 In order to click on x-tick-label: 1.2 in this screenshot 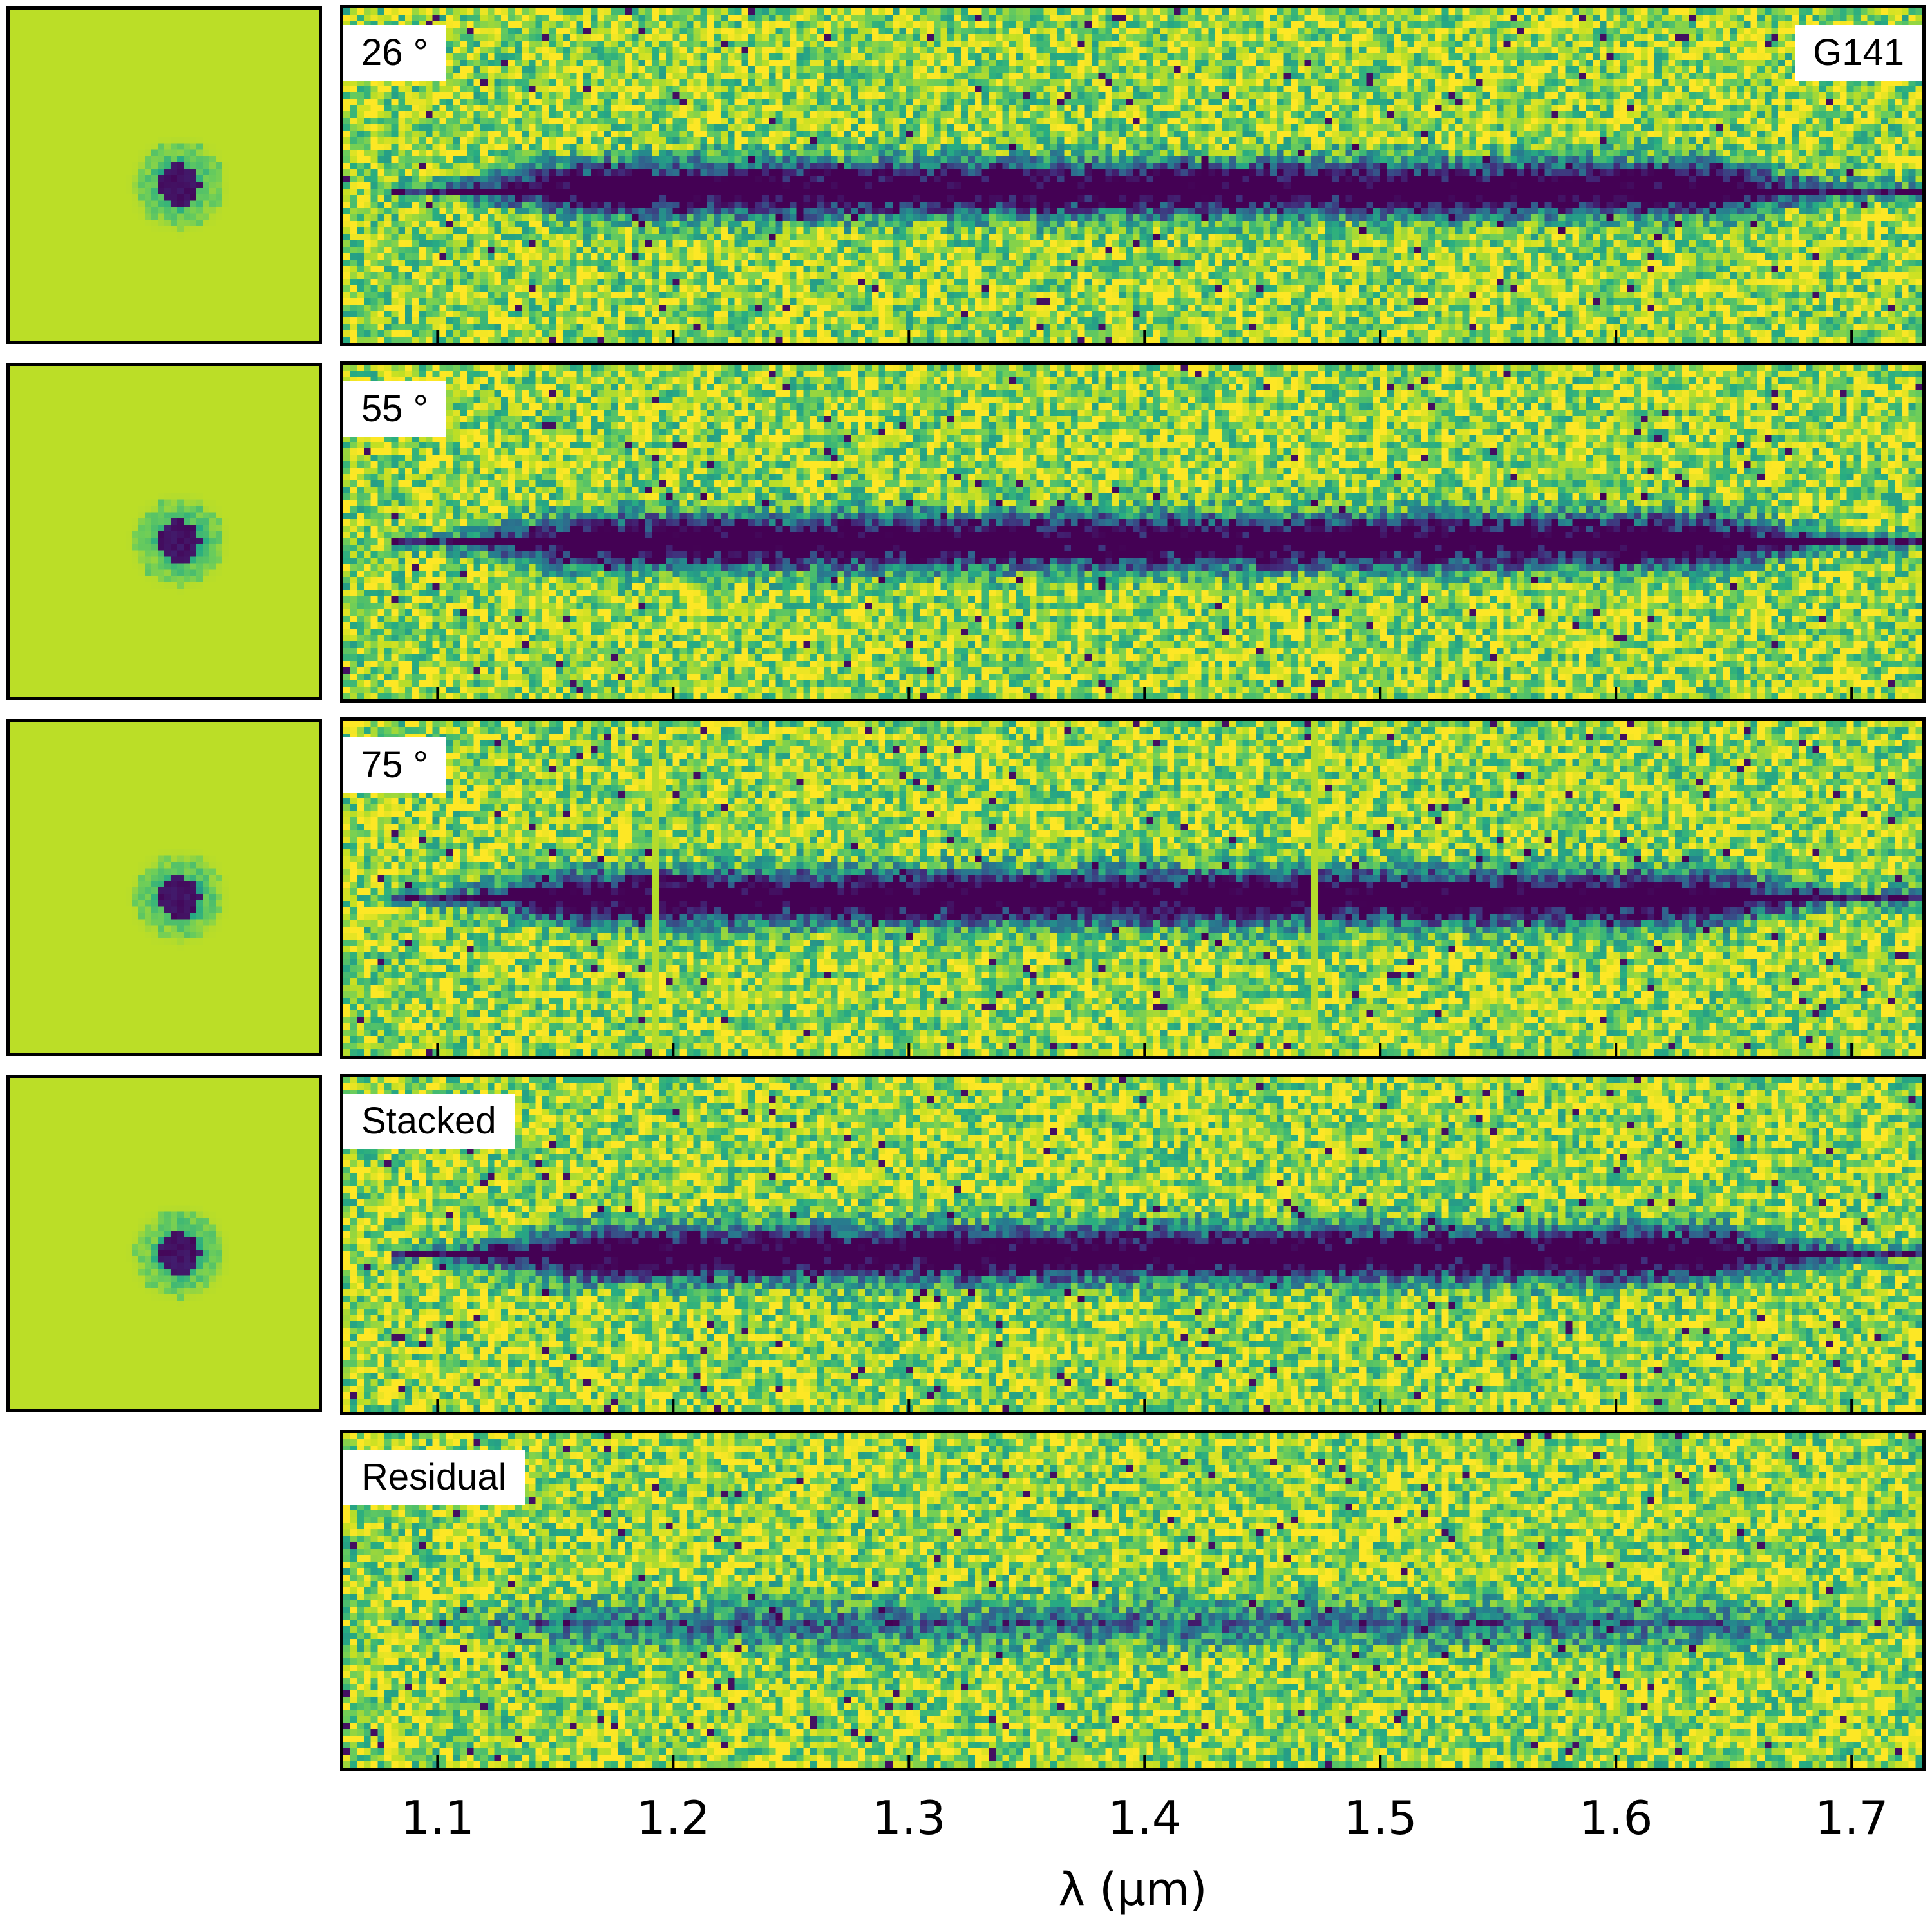, I will do `click(673, 1818)`.